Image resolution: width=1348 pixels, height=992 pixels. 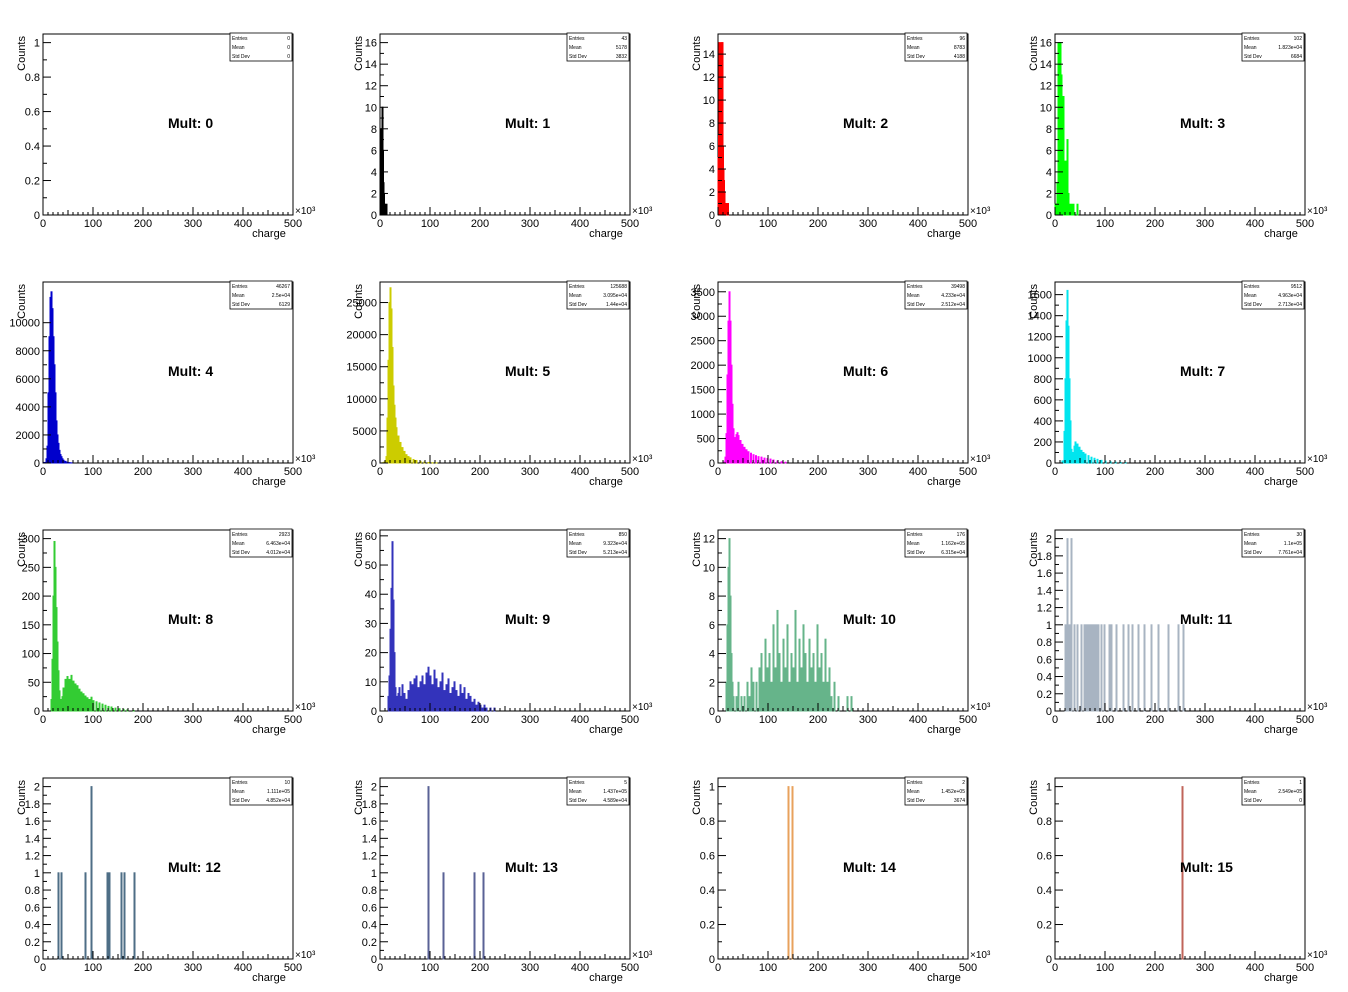 I want to click on x-tick-label: 200, so click(x=1155, y=224).